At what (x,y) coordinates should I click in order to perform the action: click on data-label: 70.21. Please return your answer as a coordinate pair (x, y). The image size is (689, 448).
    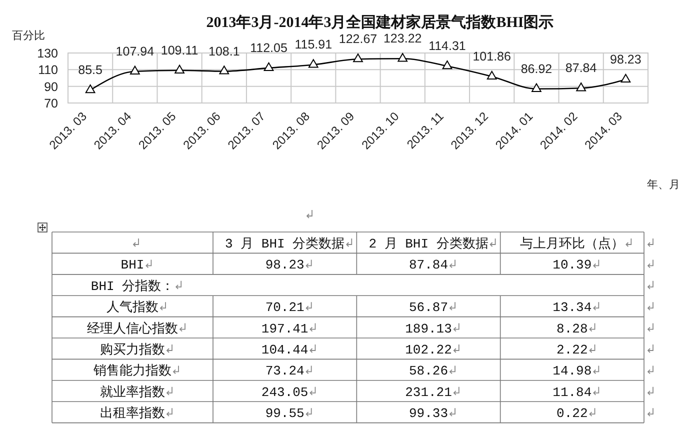
    Looking at the image, I should click on (285, 308).